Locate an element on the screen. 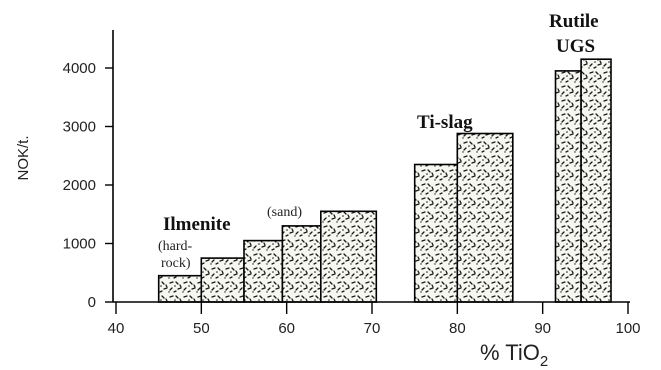  hard-rock-label-line1: (hard- is located at coordinates (175, 246).